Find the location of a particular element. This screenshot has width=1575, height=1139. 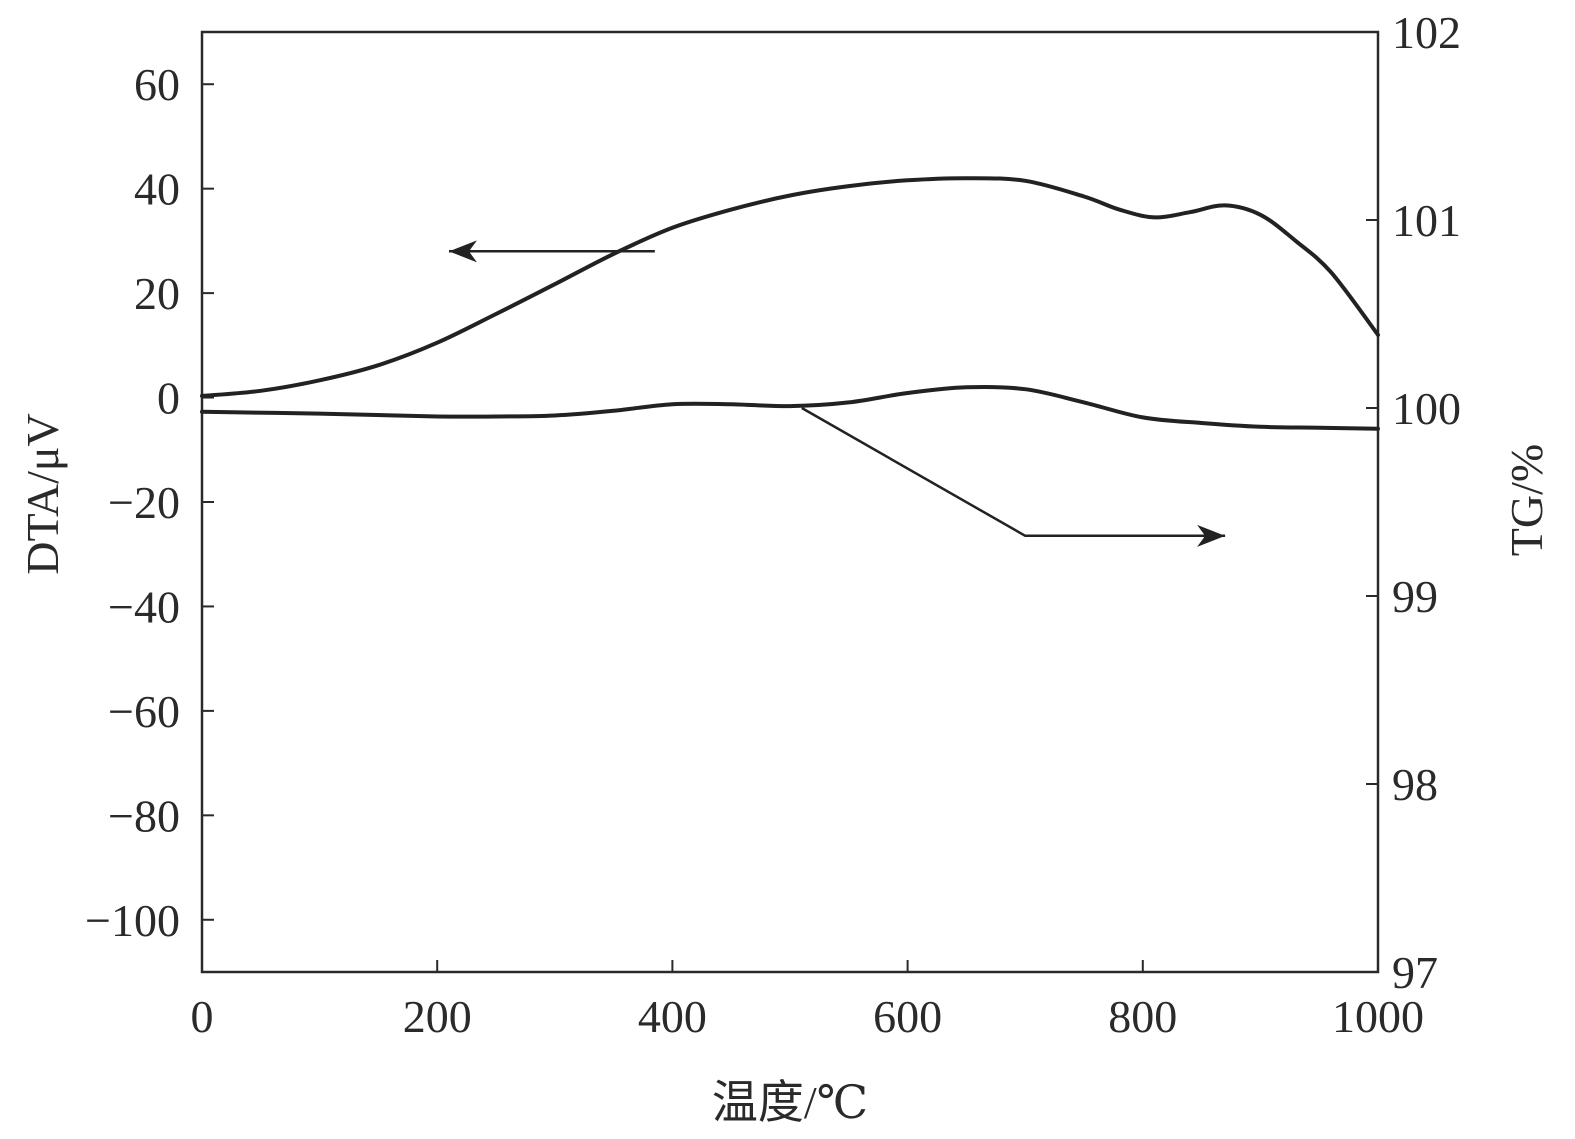

x-tick-label: 400 is located at coordinates (672, 1016).